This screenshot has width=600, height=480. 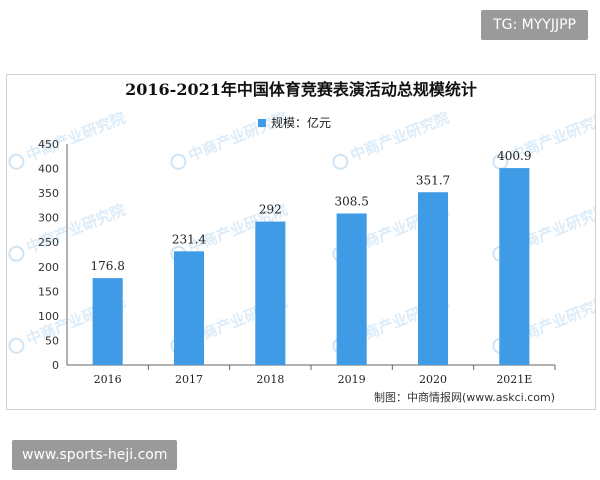 What do you see at coordinates (270, 379) in the screenshot?
I see `x-tick-label: 2018` at bounding box center [270, 379].